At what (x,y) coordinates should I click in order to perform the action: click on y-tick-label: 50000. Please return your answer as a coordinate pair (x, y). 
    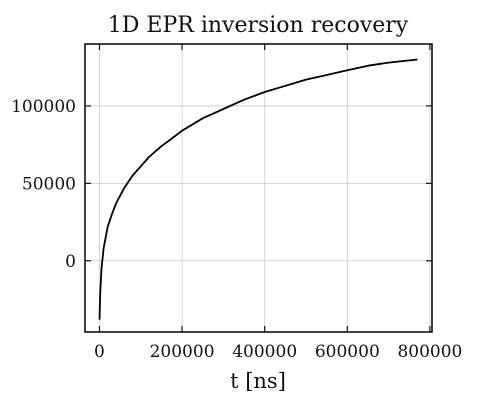
    Looking at the image, I should click on (49, 184).